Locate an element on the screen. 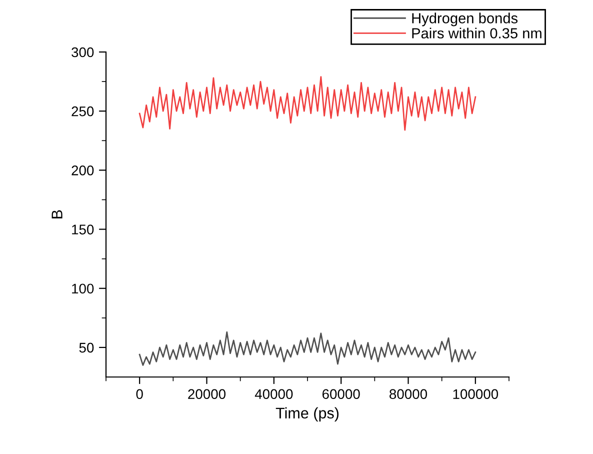 The width and height of the screenshot is (593, 454). y-tick-label: 250 is located at coordinates (83, 111).